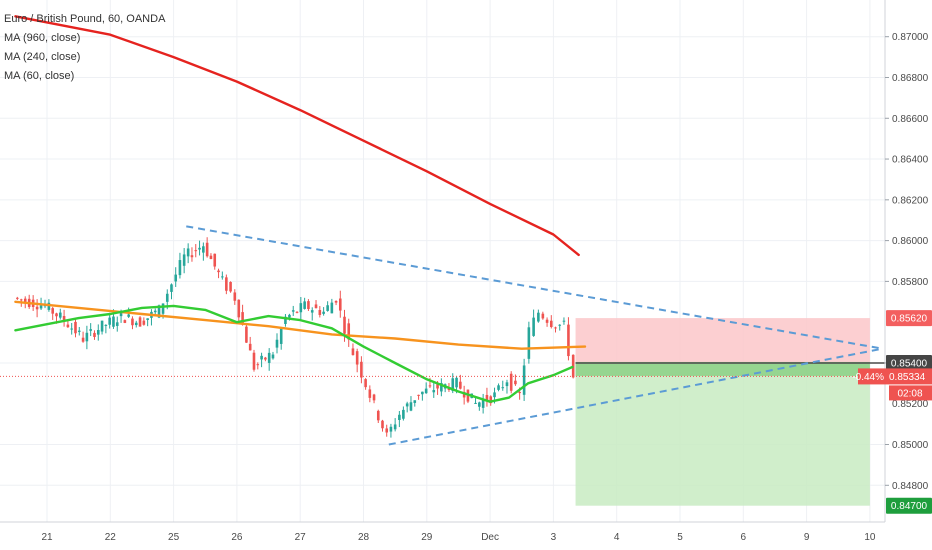  Describe the element at coordinates (680, 537) in the screenshot. I see `time-tick-label: 5` at that location.